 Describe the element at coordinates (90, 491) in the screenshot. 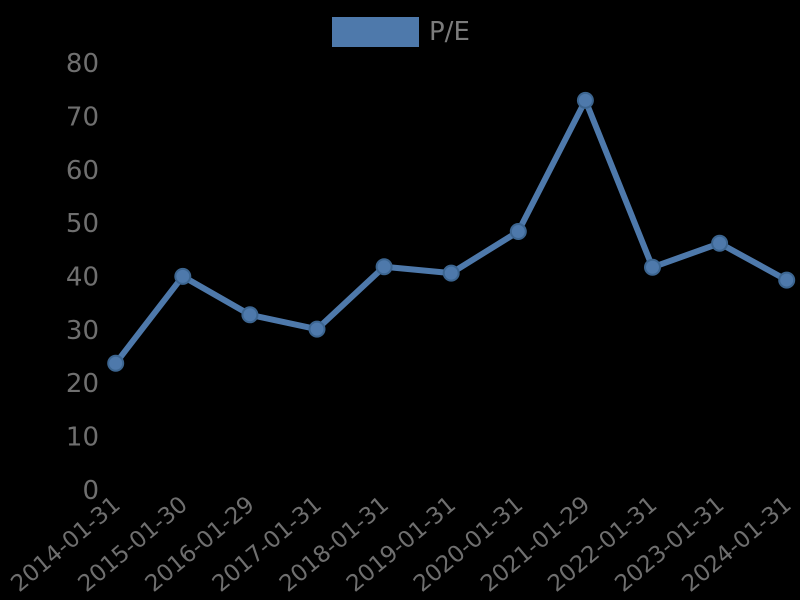

I see `y-axis-tick-label: 0` at that location.